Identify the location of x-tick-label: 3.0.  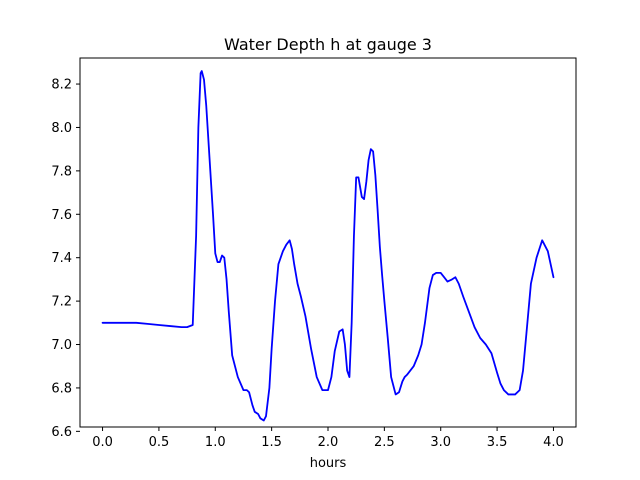
(440, 442).